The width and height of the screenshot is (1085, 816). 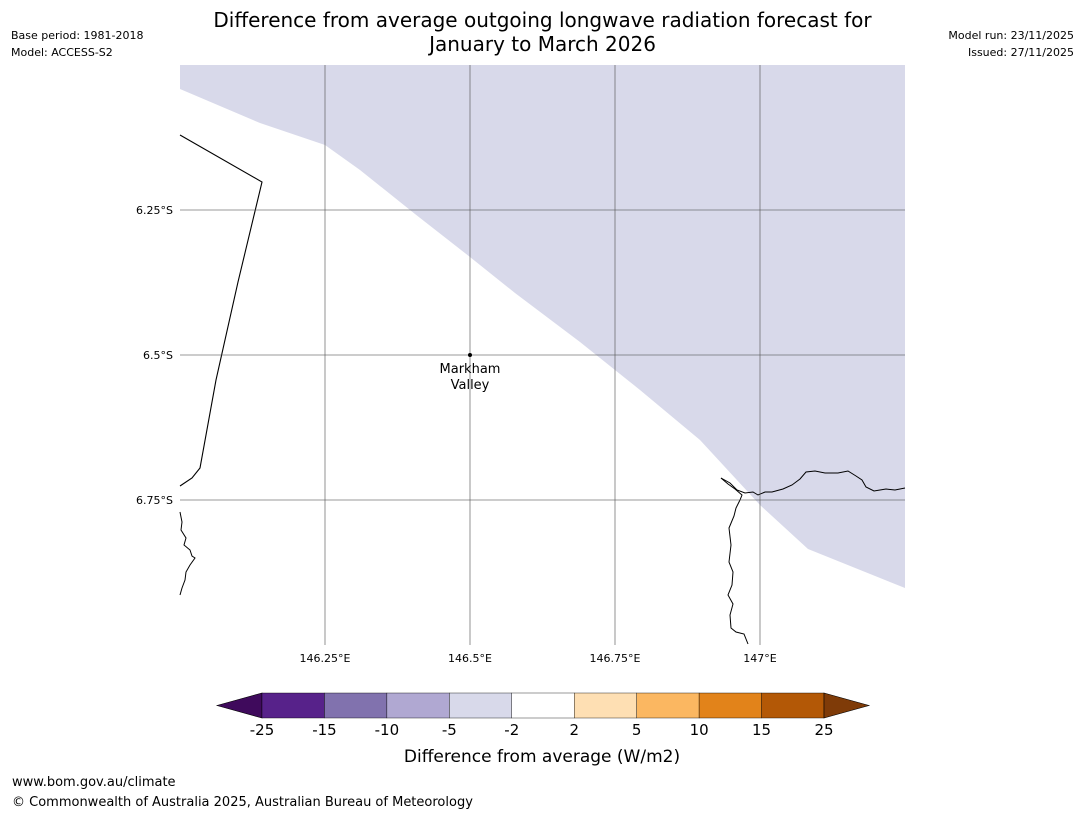 What do you see at coordinates (615, 658) in the screenshot?
I see `lon-label: 146.75°E` at bounding box center [615, 658].